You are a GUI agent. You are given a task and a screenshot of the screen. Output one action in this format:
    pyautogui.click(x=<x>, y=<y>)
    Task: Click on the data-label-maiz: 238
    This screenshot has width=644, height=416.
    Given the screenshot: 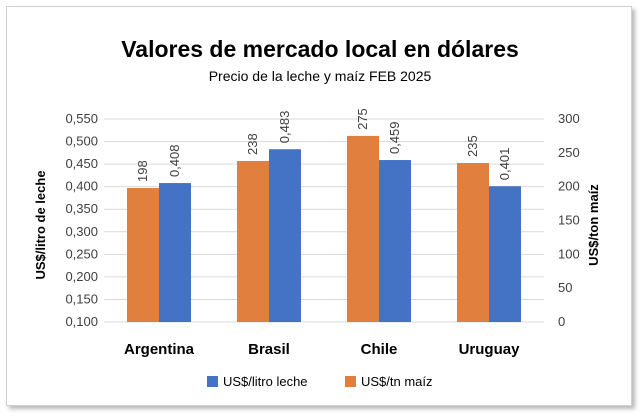 What is the action you would take?
    pyautogui.click(x=252, y=144)
    